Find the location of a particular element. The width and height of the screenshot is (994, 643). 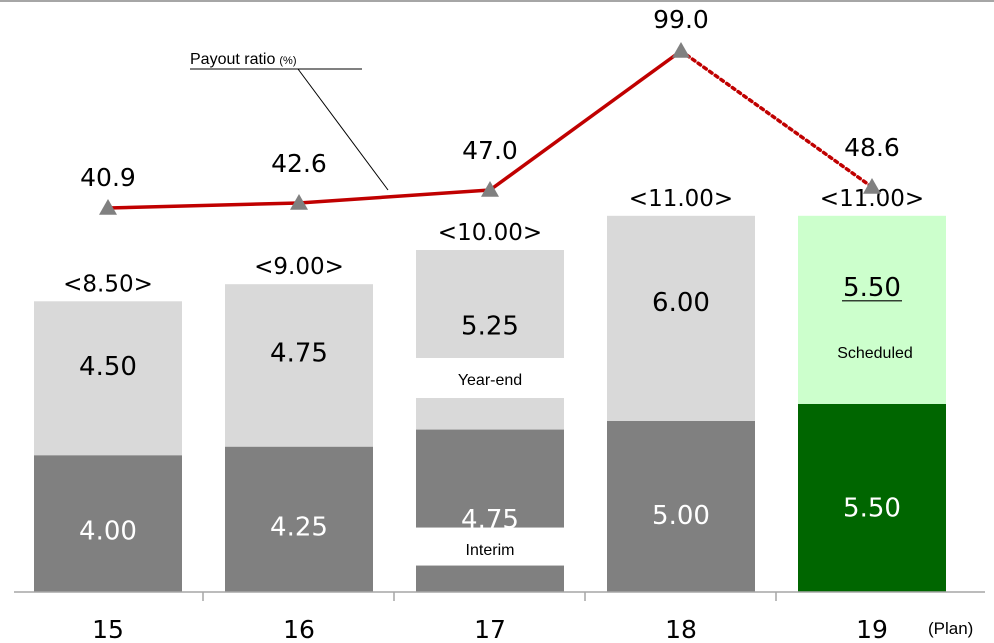

interim-value-label: 4.00 is located at coordinates (108, 531).